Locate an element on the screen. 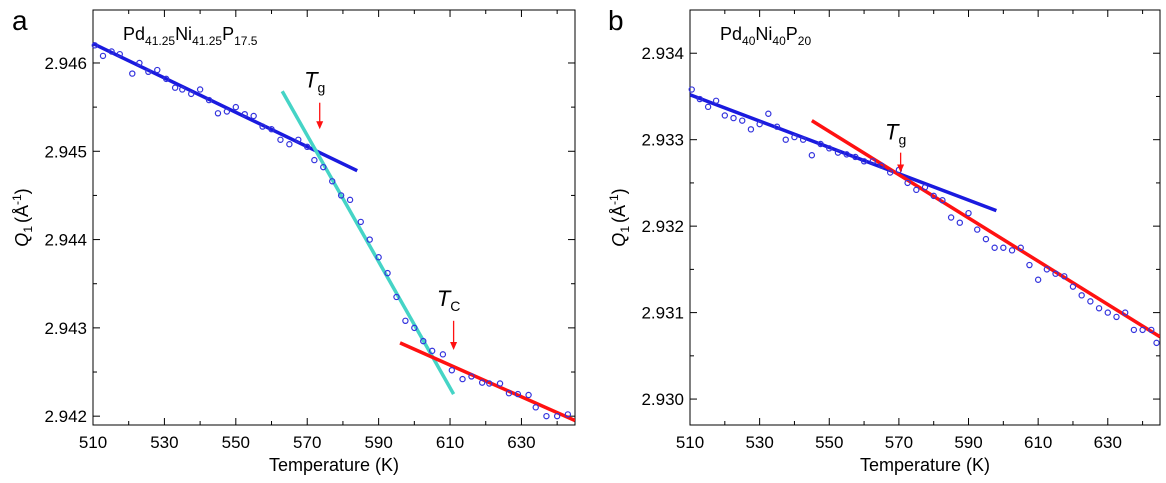  x-axis-label: Temperature (K) is located at coordinates (925, 465).